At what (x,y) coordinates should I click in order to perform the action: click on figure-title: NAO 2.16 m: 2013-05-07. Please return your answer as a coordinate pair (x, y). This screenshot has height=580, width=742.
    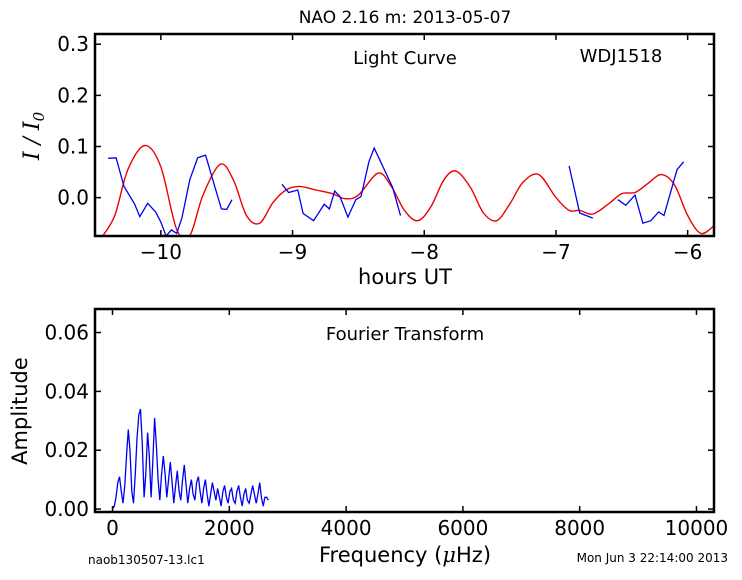
    Looking at the image, I should click on (405, 18).